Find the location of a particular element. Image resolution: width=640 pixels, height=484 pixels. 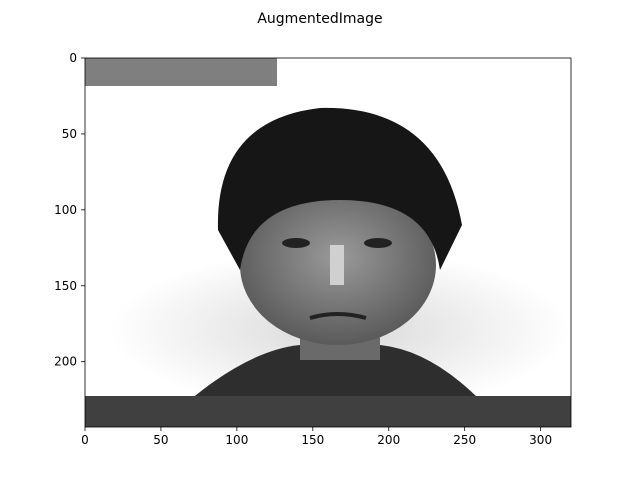

x-tick-label: 100 is located at coordinates (236, 440).